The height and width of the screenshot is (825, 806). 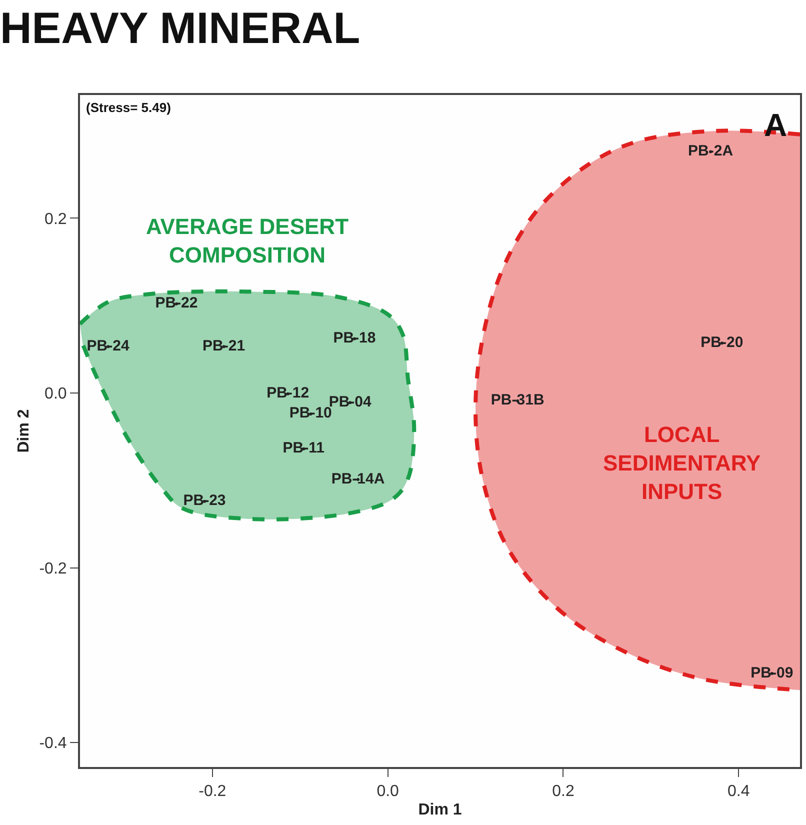 I want to click on chart-title: HEAVY MINERAL, so click(x=180, y=29).